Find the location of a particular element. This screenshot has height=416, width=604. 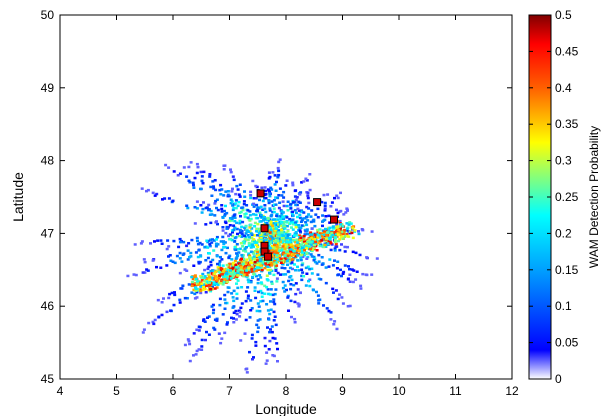

colorbar-tick-label: 0.25 is located at coordinates (567, 197).